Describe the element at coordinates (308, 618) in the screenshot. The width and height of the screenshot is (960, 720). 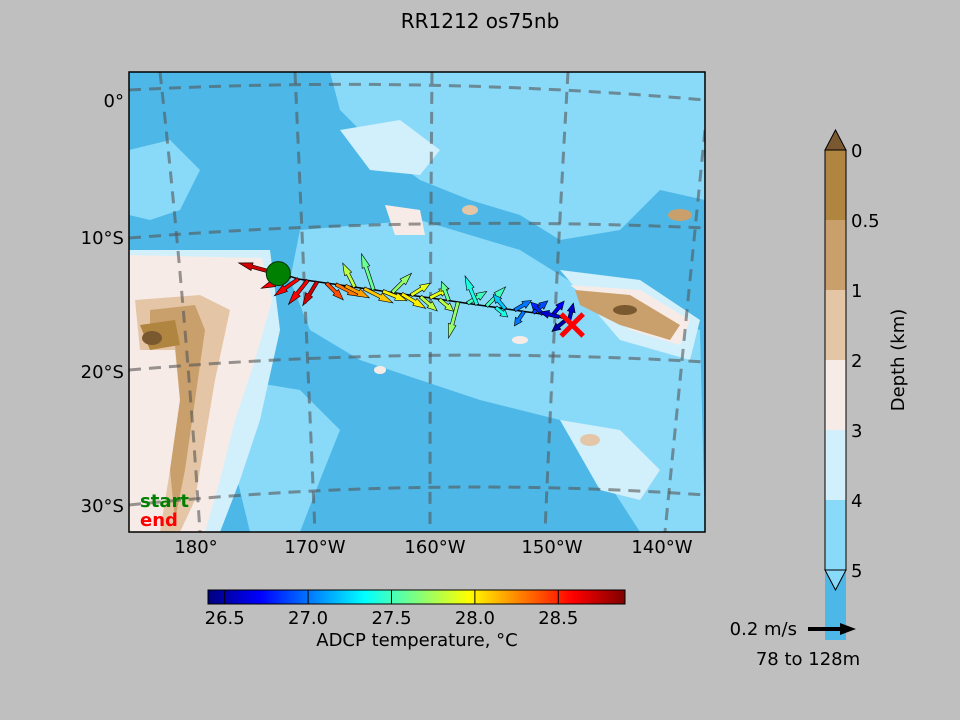
I see `temperature-colorbar-tick-label: 27.0` at that location.